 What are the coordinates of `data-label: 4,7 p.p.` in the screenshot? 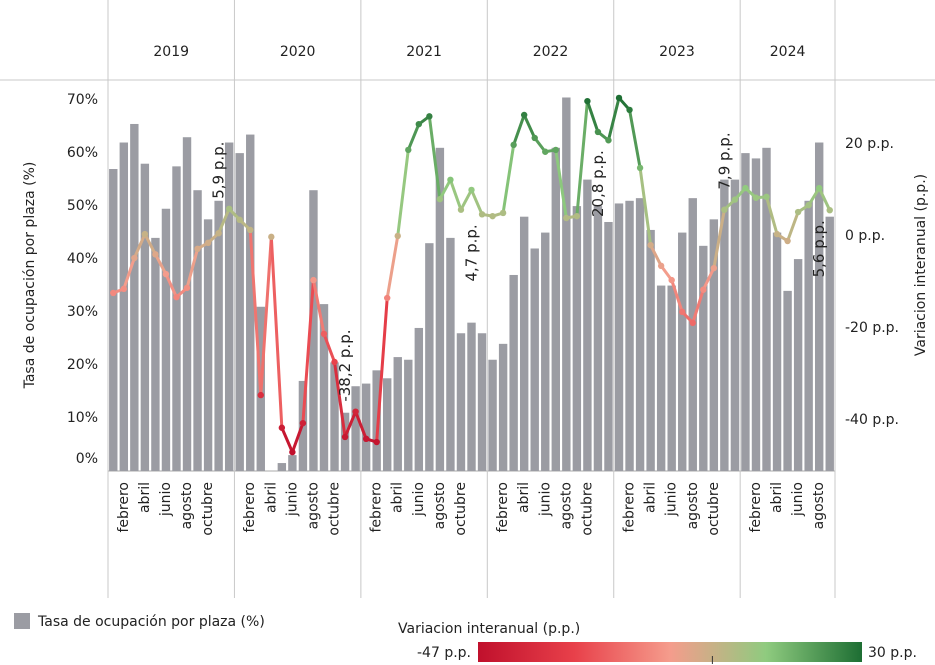 It's located at (472, 252).